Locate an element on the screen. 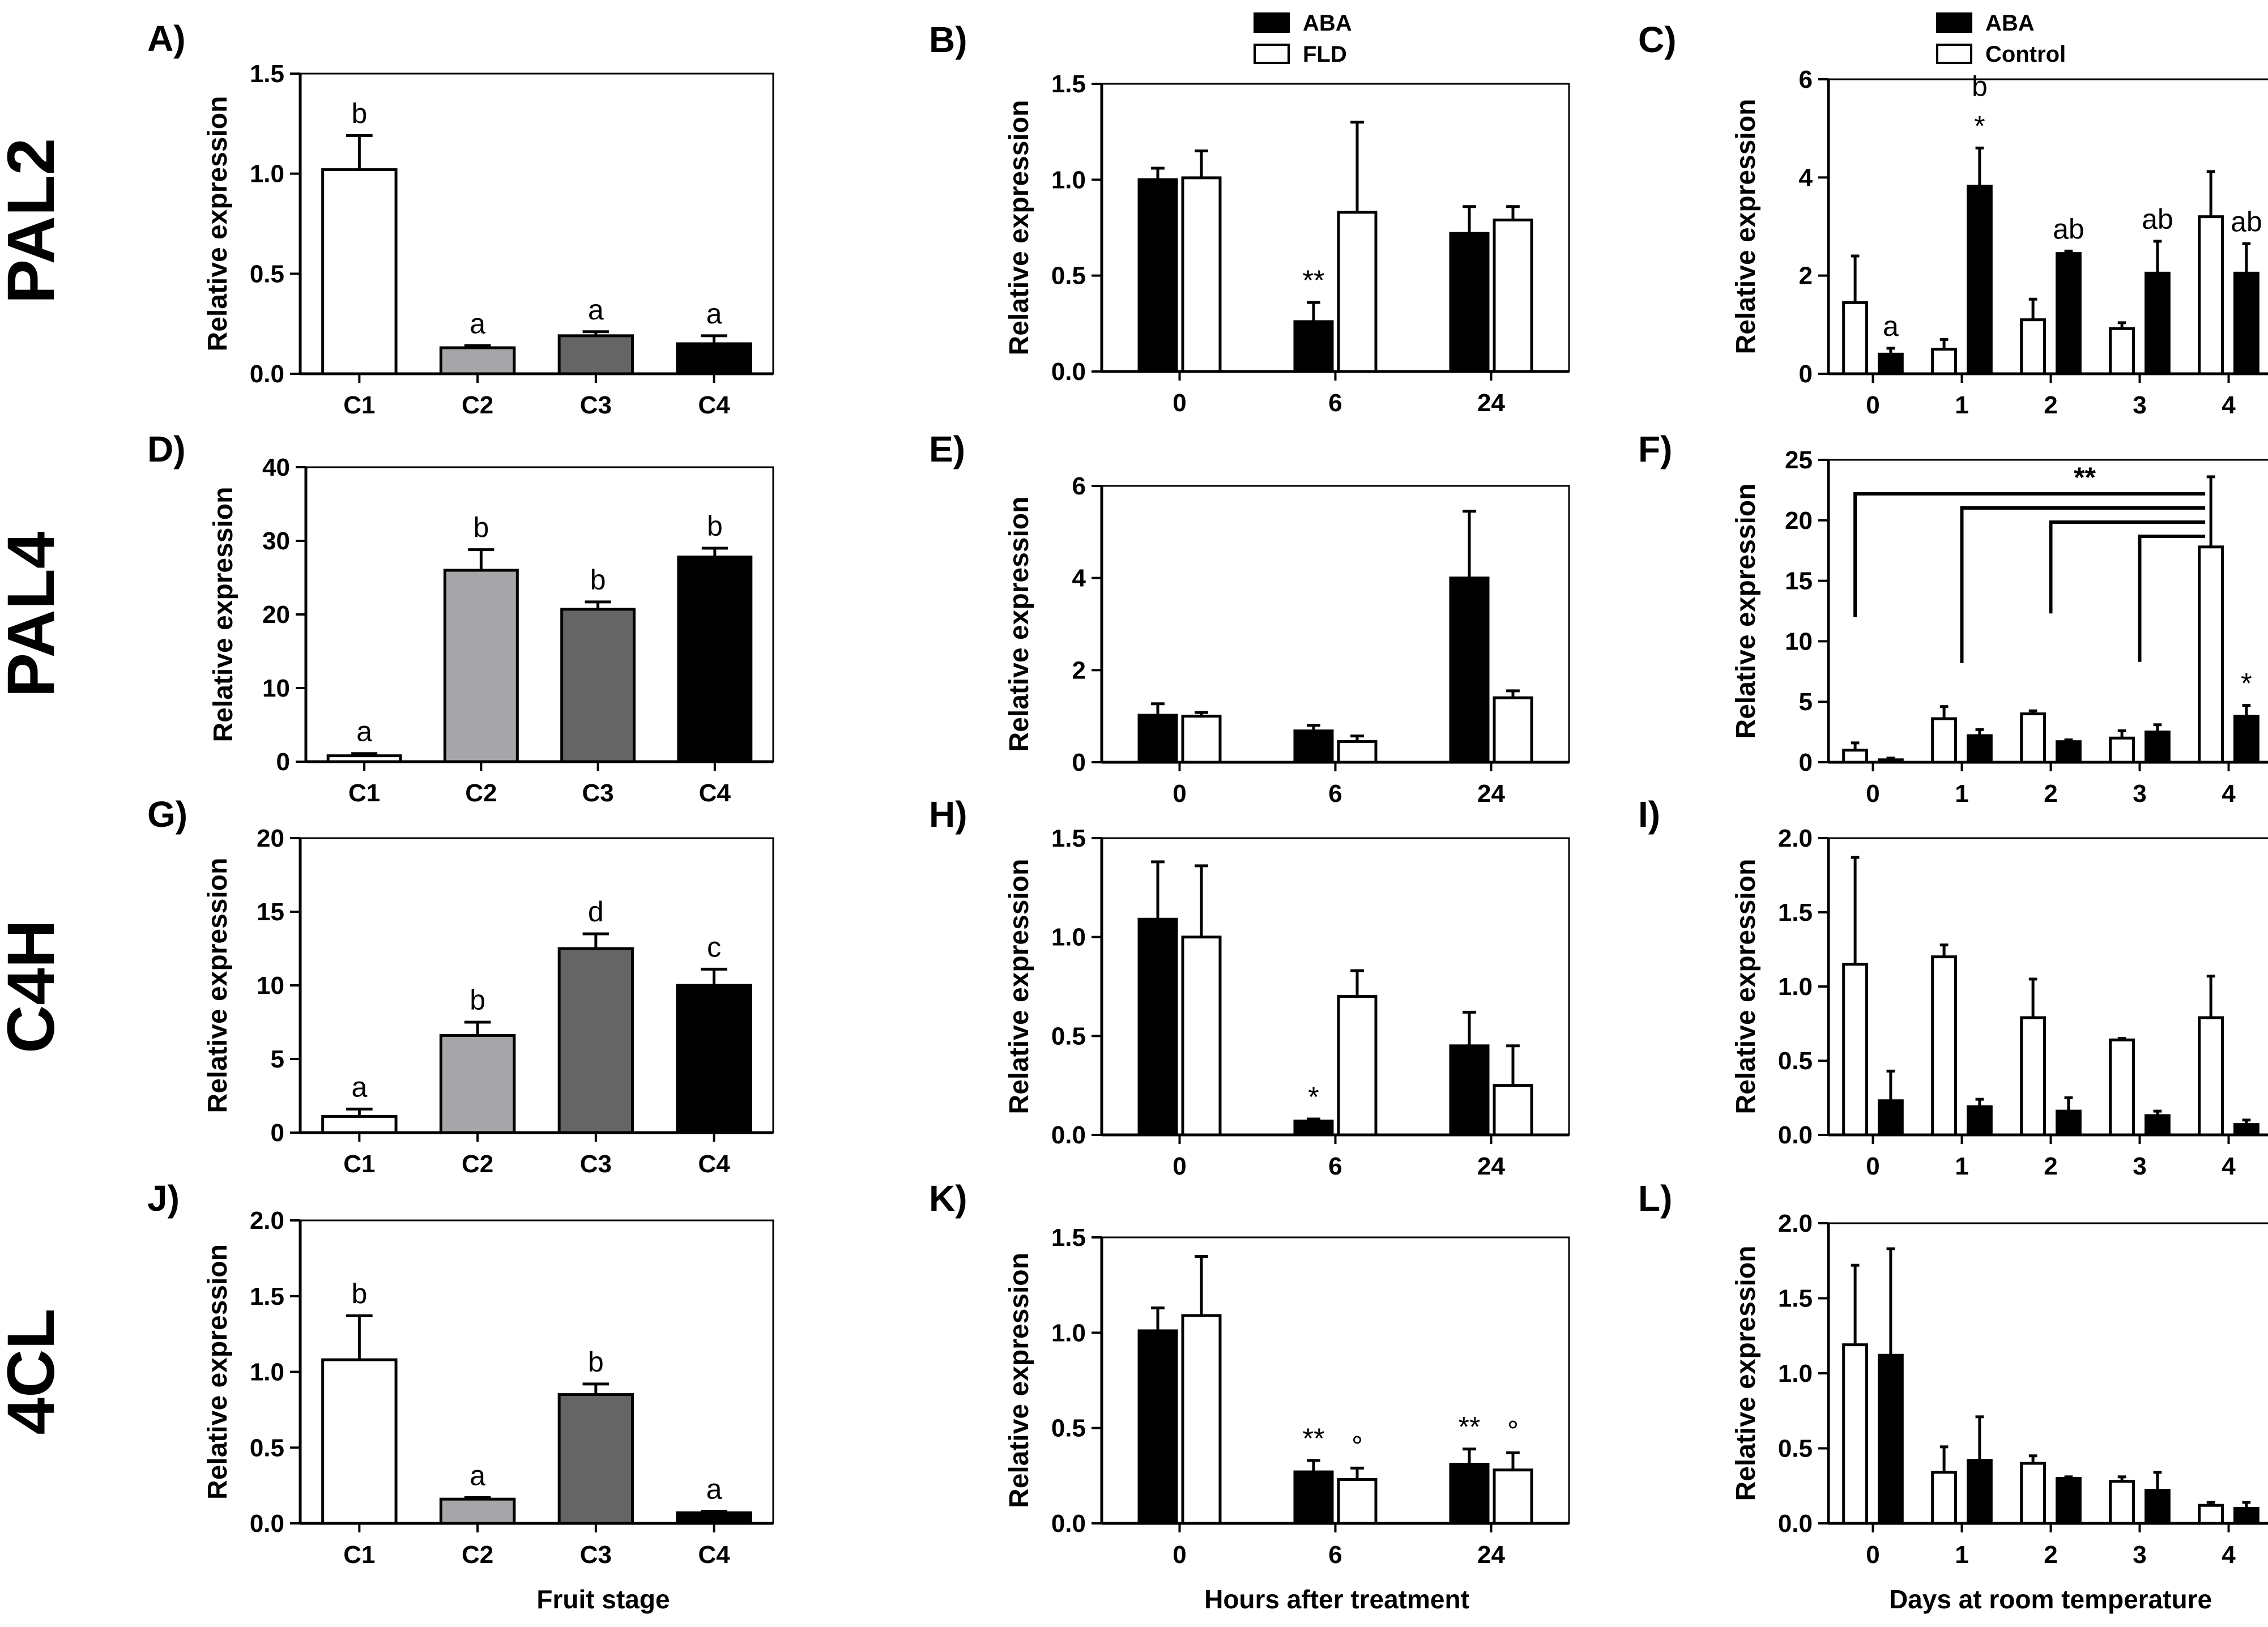  significance-label: a is located at coordinates (714, 1489).